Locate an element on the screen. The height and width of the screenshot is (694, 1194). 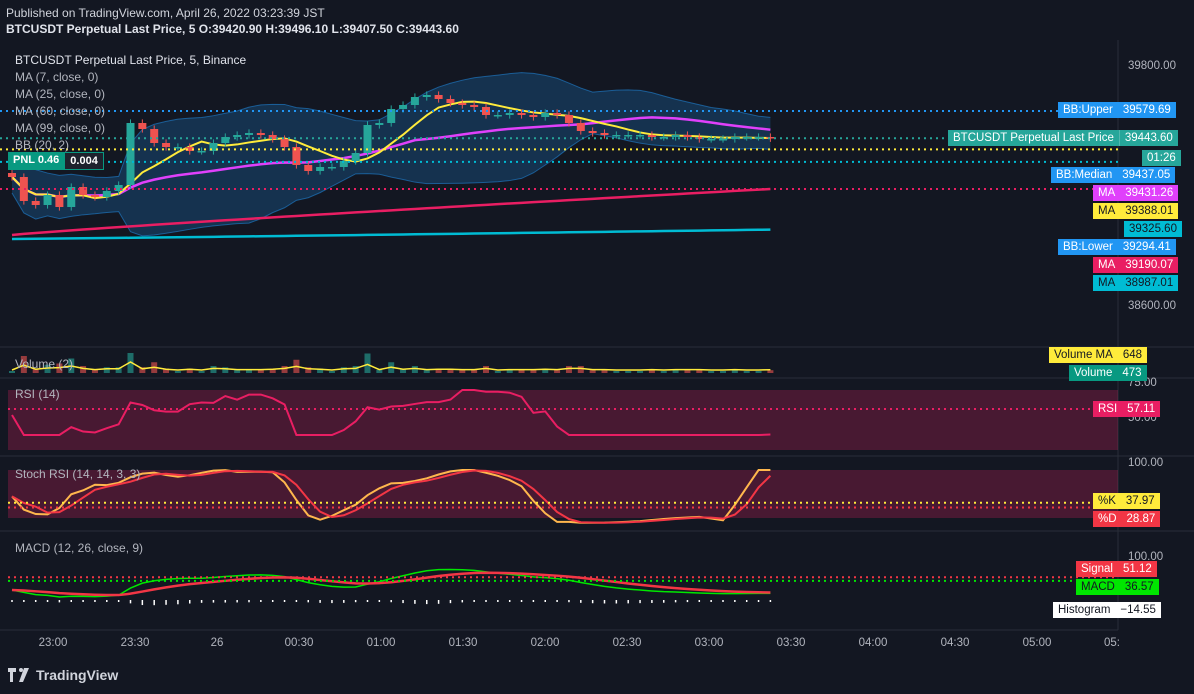
label-ma99: MA 38987.01 is located at coordinates (1136, 283).